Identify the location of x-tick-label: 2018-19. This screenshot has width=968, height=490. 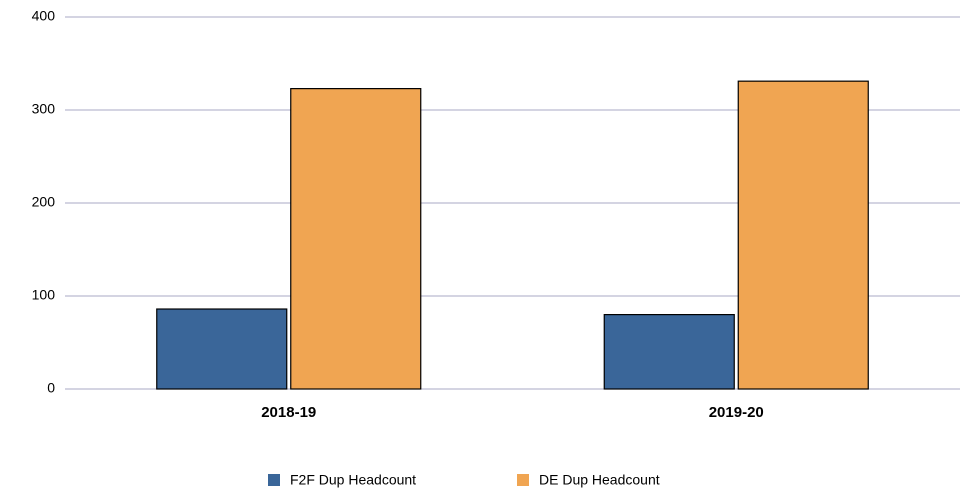
(288, 412).